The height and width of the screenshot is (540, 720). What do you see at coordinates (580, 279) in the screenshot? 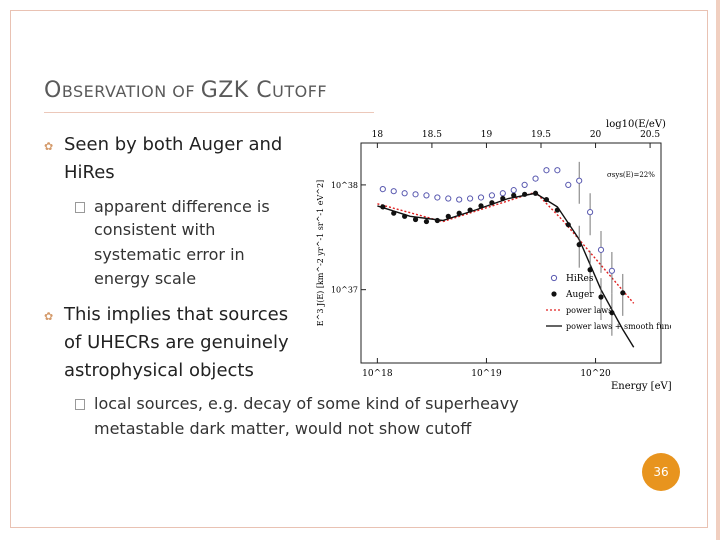
I see `legend-label: HiRes` at bounding box center [580, 279].